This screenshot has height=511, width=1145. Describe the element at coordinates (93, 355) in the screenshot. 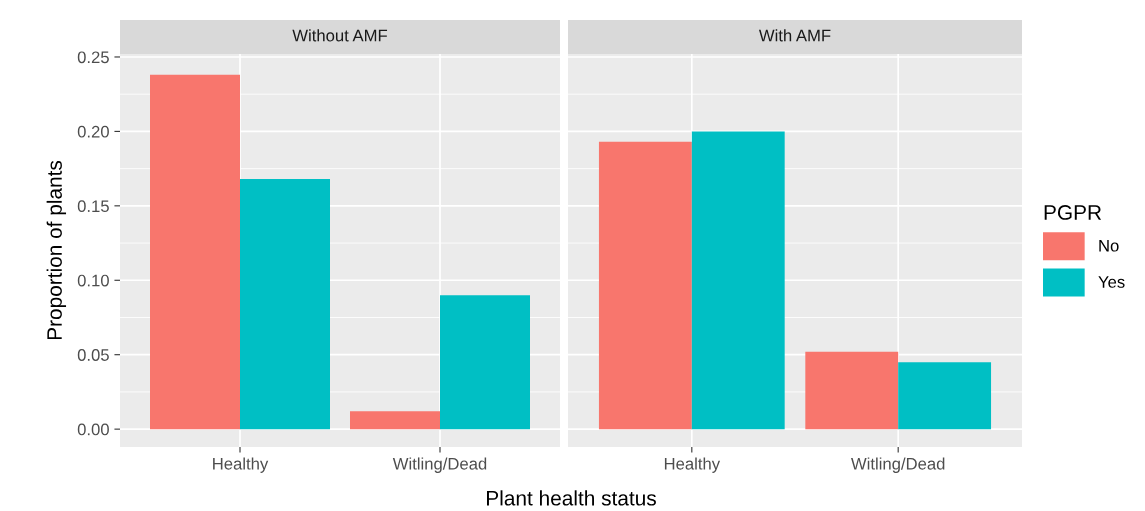

I see `y-tick-label: 0.05` at that location.